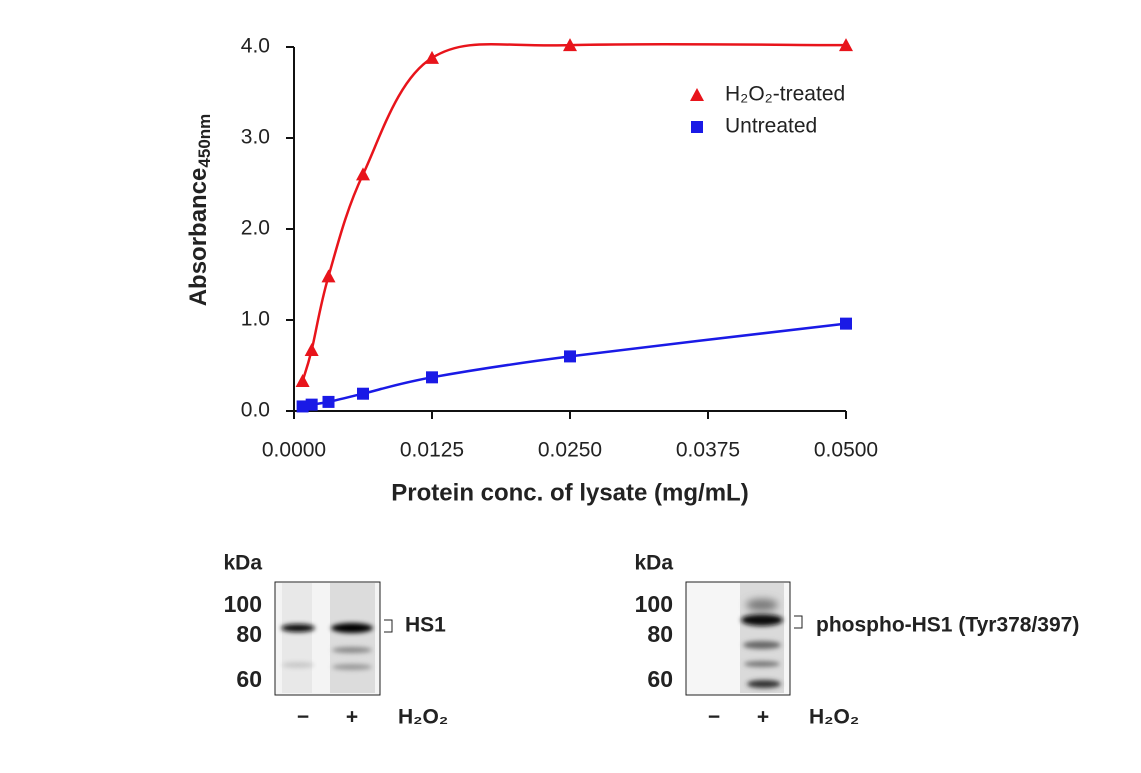 This screenshot has width=1141, height=773. What do you see at coordinates (947, 625) in the screenshot?
I see `target-label: phospho-HS1 (Tyr378/397)` at bounding box center [947, 625].